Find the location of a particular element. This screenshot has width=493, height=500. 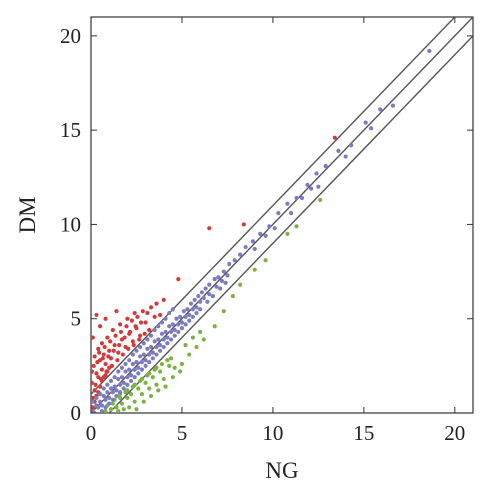

y-tick-label: 20 is located at coordinates (70, 36).